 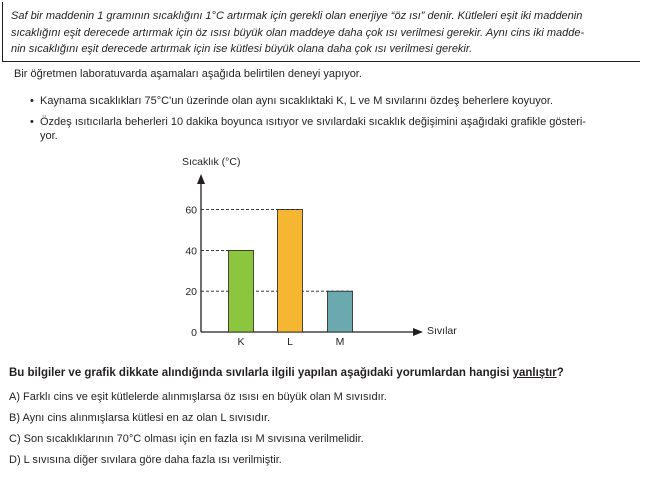 What do you see at coordinates (290, 342) in the screenshot?
I see `category-label-L: L` at bounding box center [290, 342].